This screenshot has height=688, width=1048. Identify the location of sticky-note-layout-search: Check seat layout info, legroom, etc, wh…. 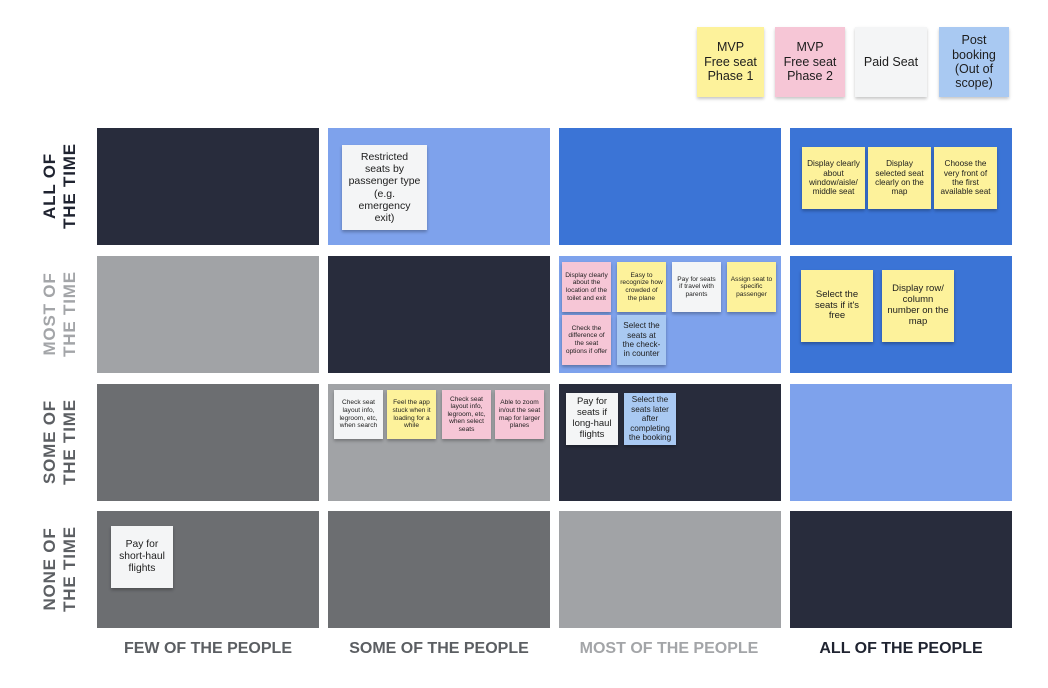
(358, 414).